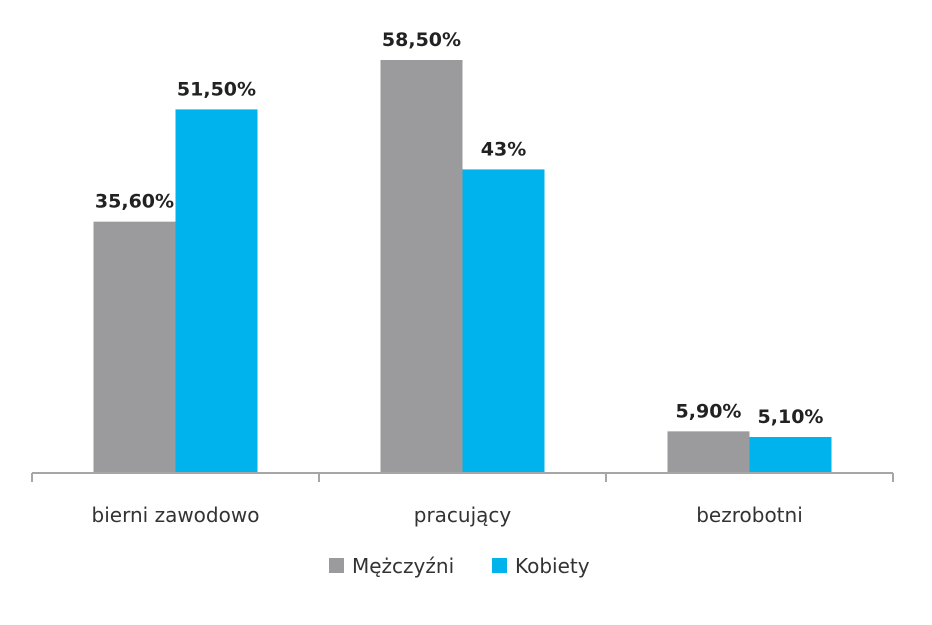  I want to click on category-label: bezrobotni, so click(749, 515).